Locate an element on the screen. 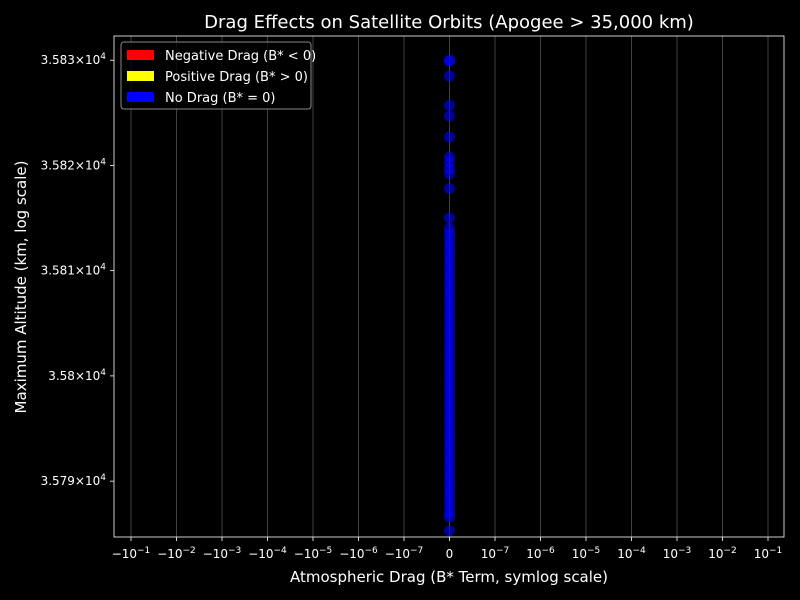  x-tick-label: 0 is located at coordinates (450, 554).